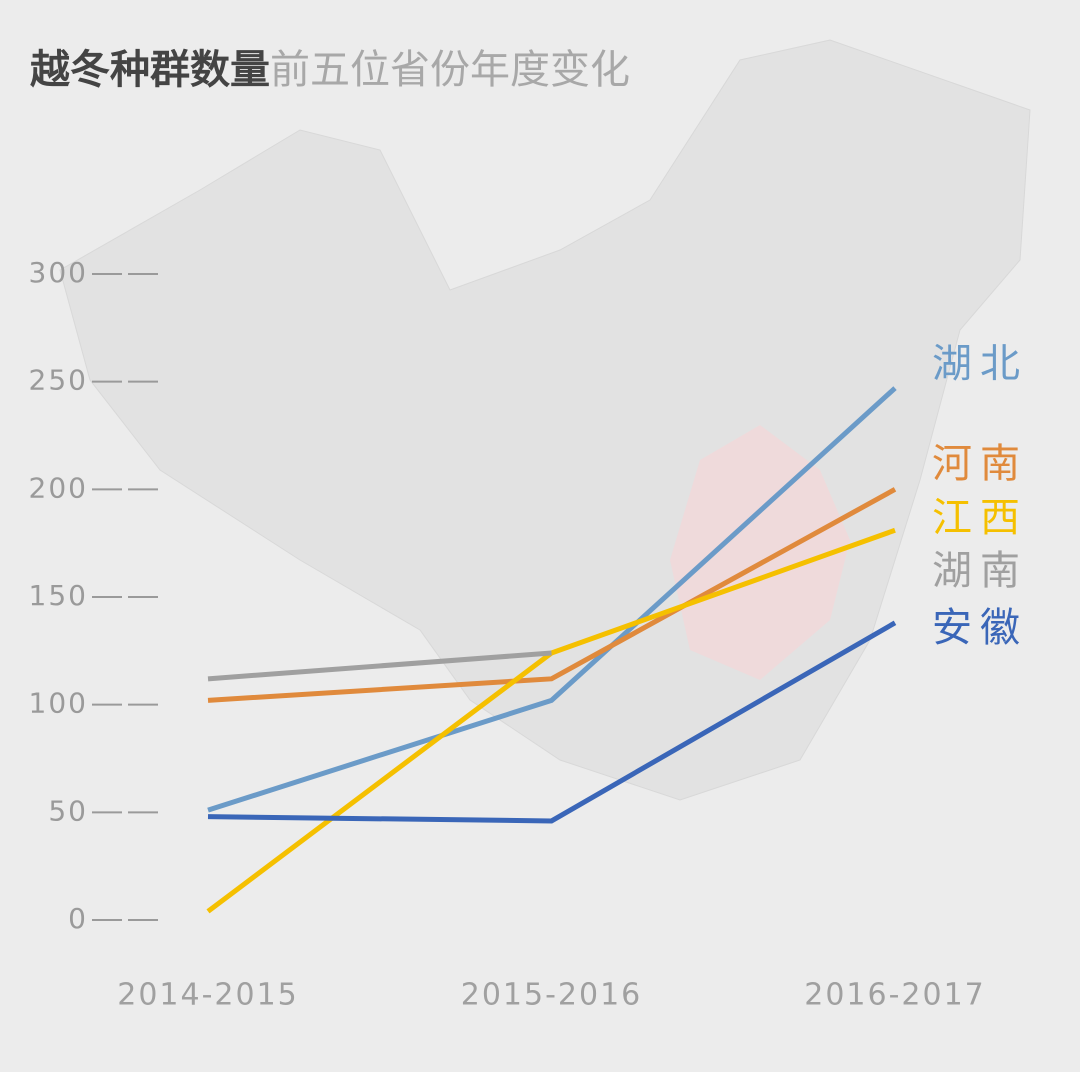  I want to click on chart-title: 越冬种群数量前五位省份年度变化, so click(330, 70).